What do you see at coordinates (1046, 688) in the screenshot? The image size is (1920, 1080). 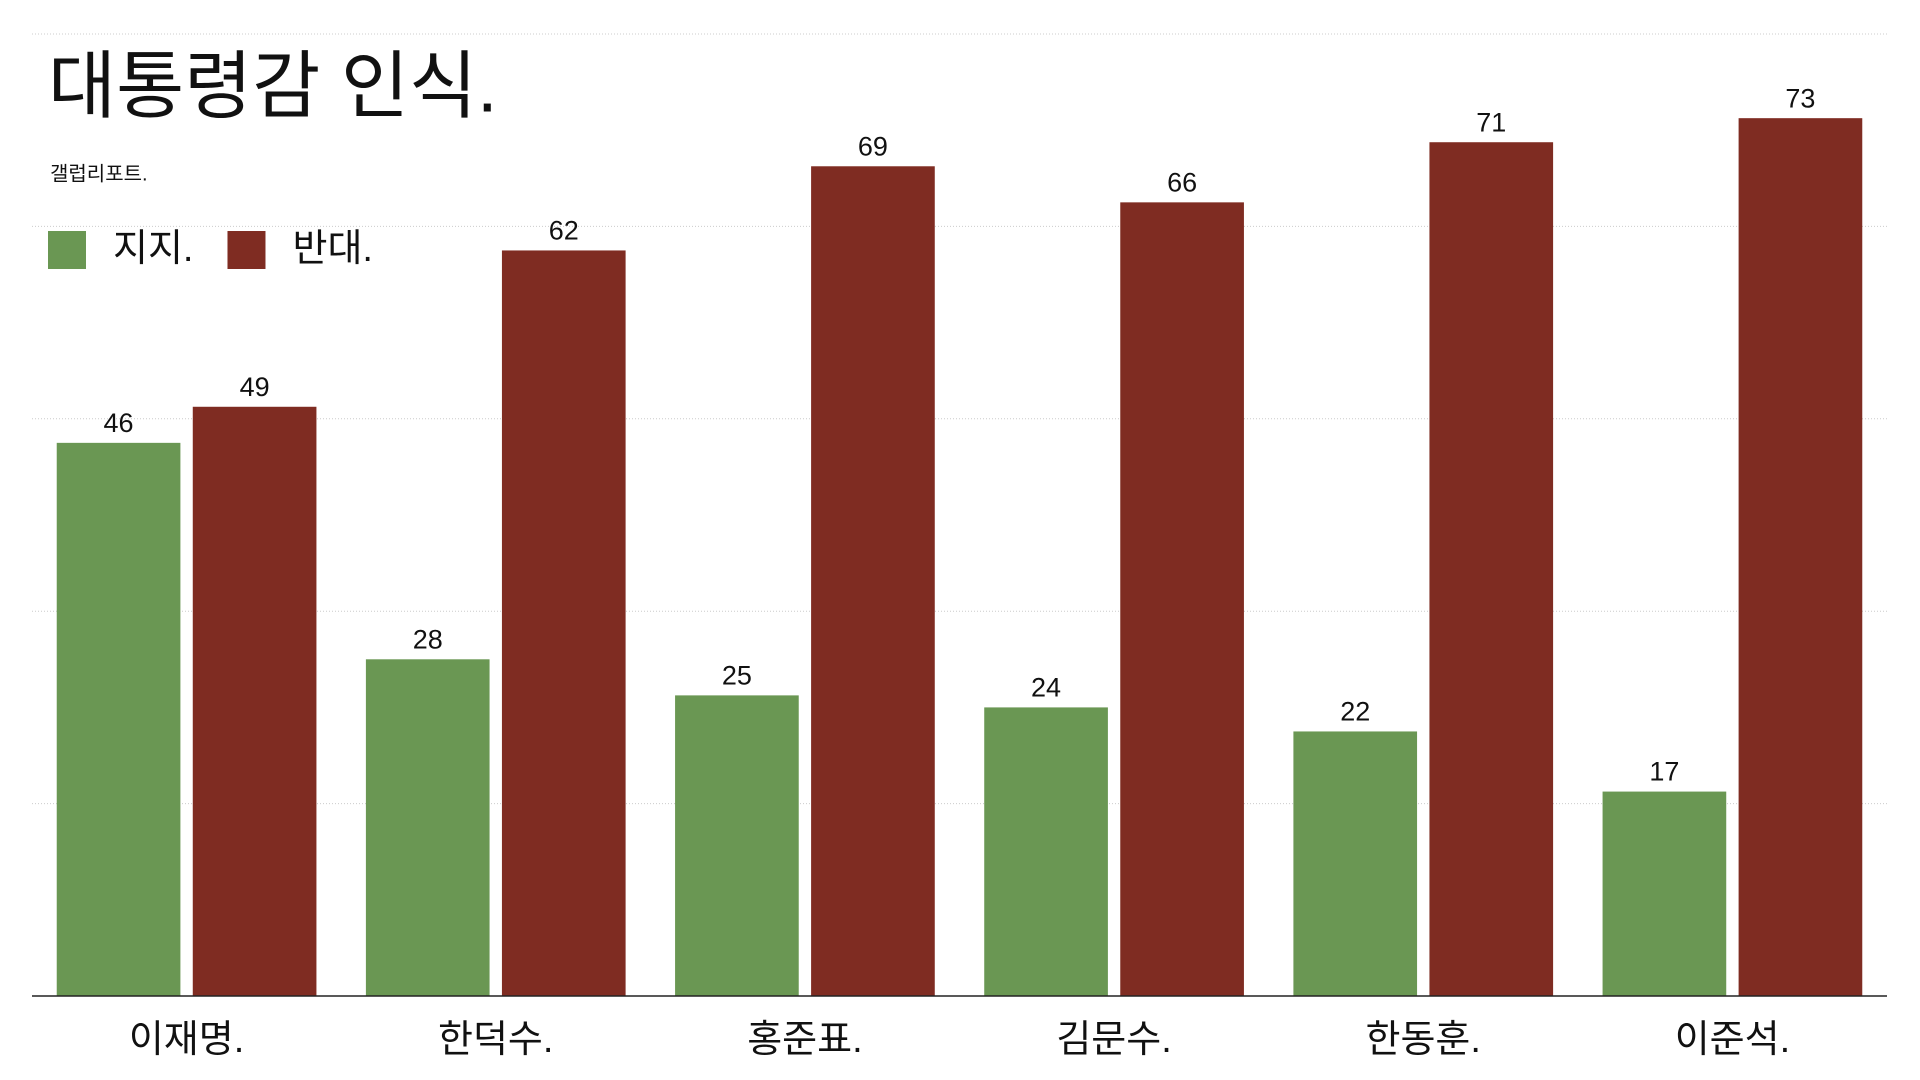 I see `value-label: 24` at bounding box center [1046, 688].